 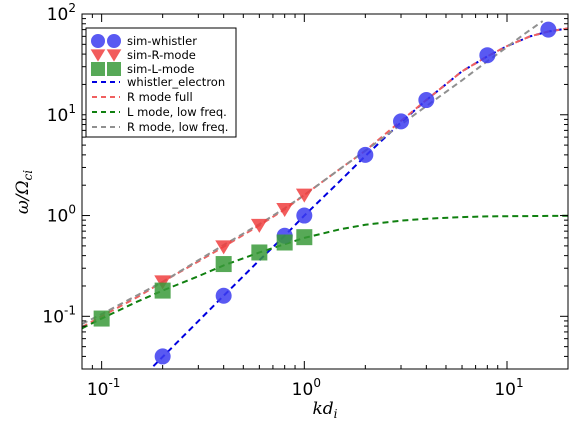 I want to click on y-axis-label-symbol: ω/Ω, so click(x=23, y=197).